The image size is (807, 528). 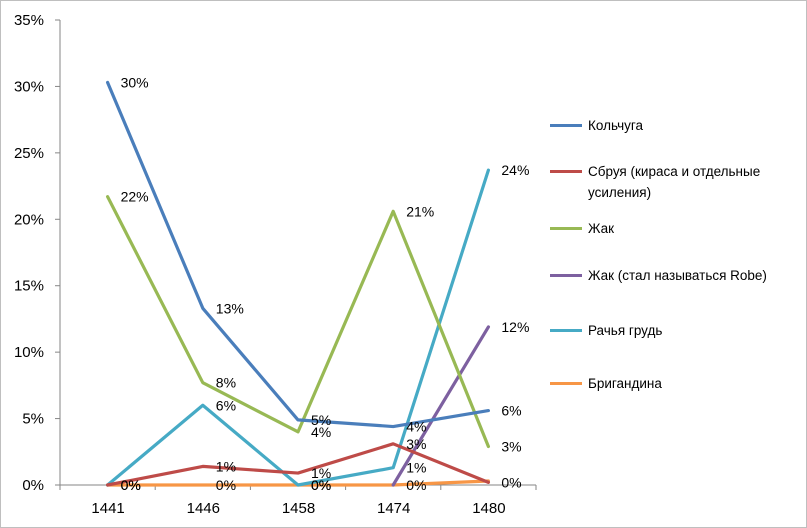 I want to click on y-tick-label: 5%, so click(x=33, y=419).